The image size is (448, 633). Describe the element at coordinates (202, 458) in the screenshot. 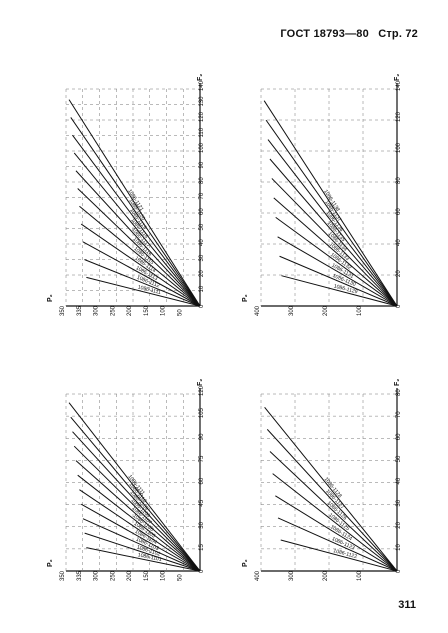

I see `x-tick-label: 75` at that location.